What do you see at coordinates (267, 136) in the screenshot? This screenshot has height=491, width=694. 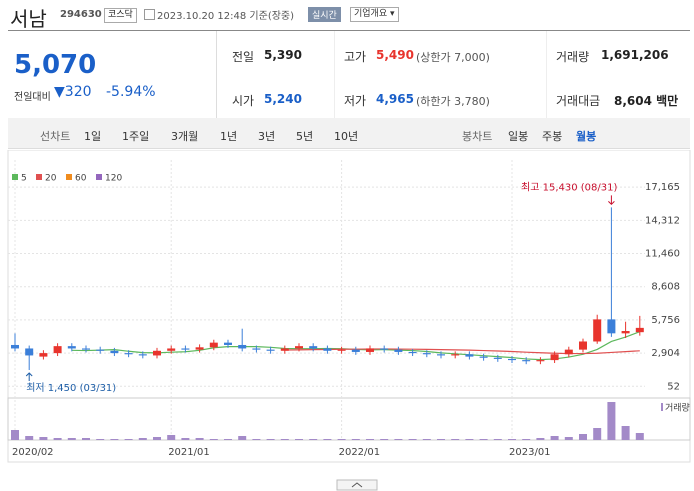 I see `tab: 3년` at bounding box center [267, 136].